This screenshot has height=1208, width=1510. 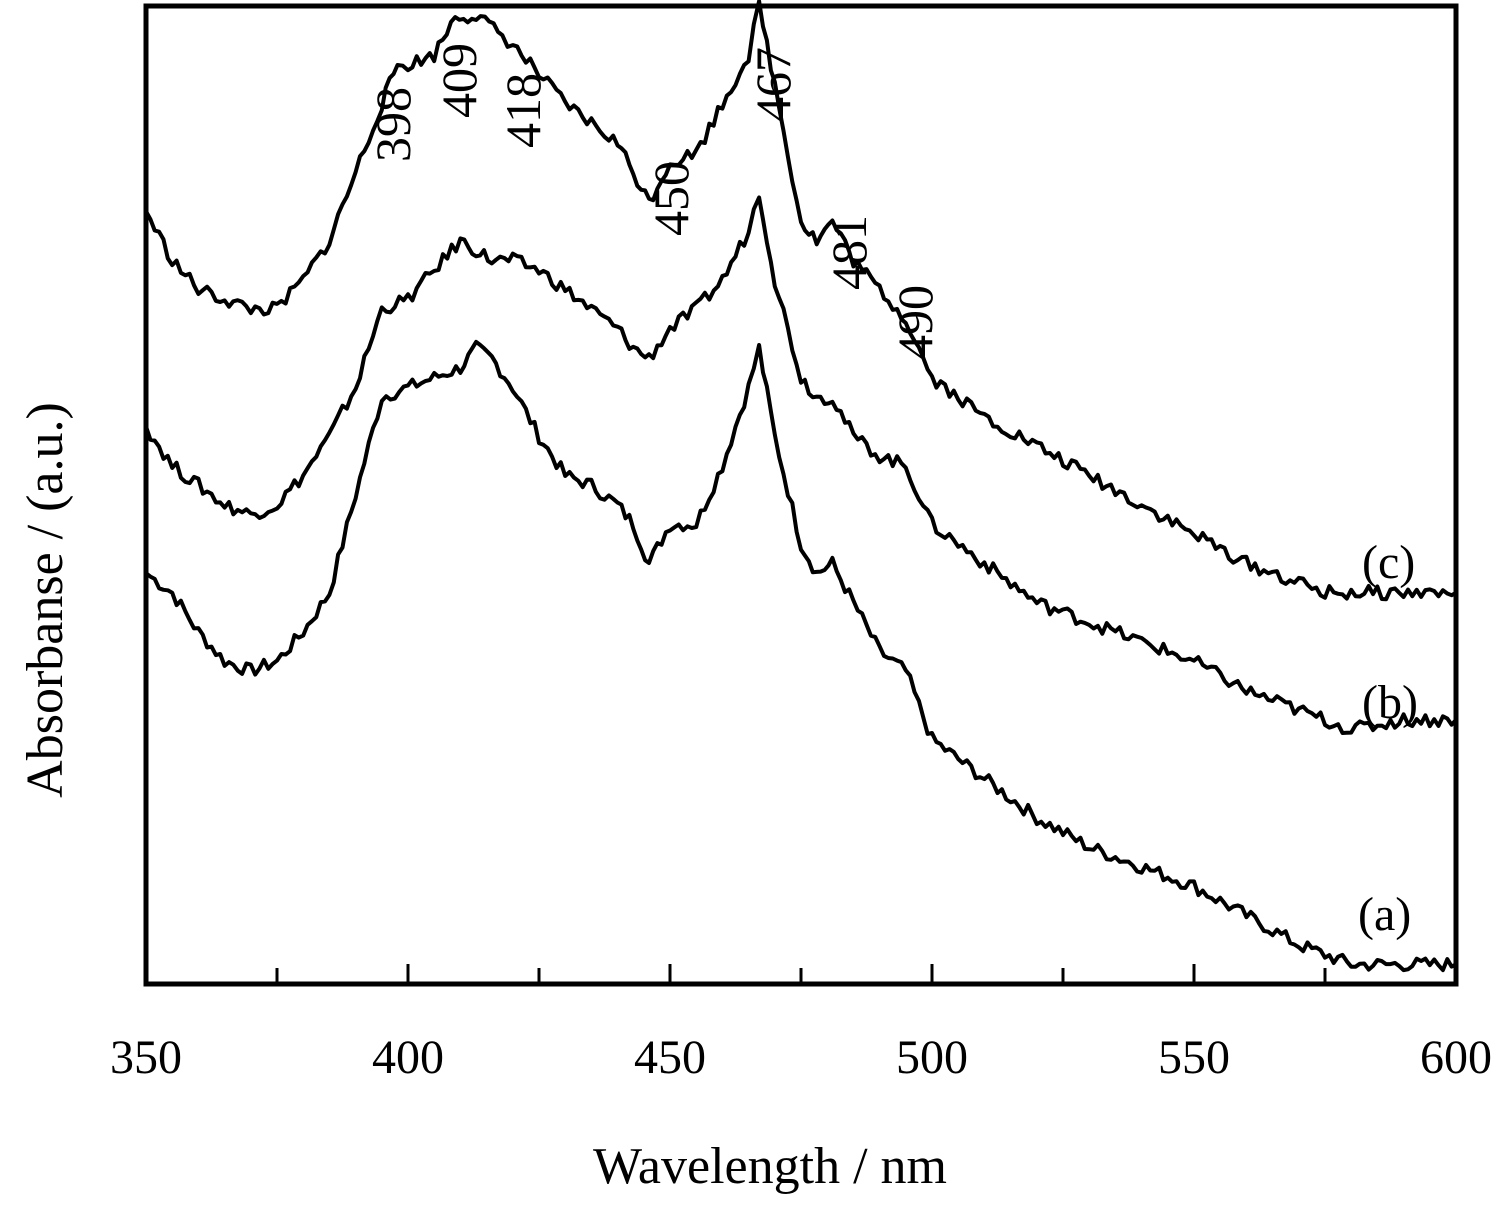 What do you see at coordinates (1456, 1057) in the screenshot?
I see `x-tick-label-600: 600` at bounding box center [1456, 1057].